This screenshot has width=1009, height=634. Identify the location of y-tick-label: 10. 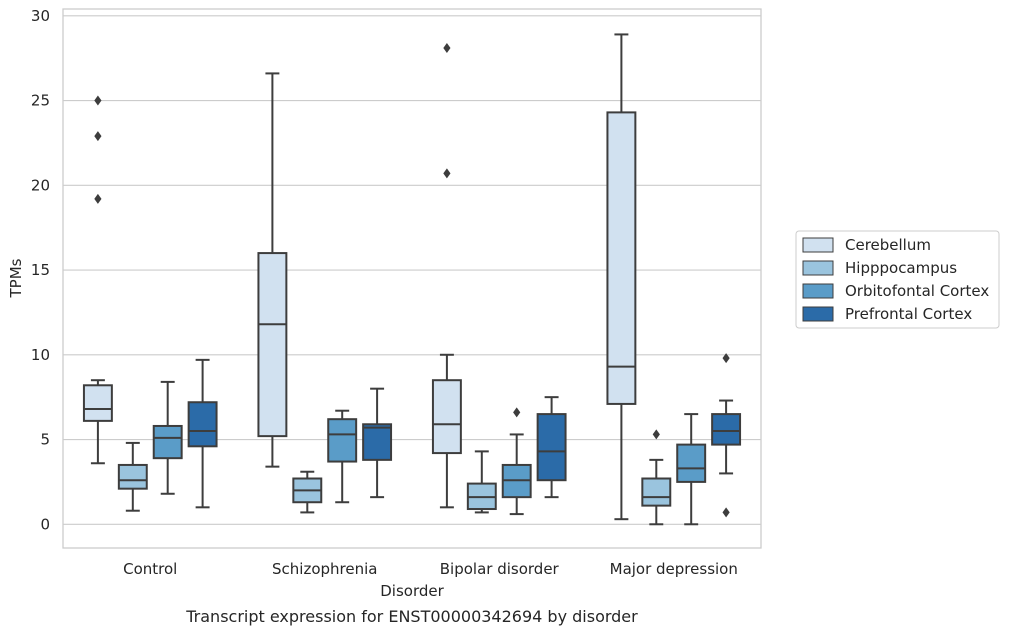
(40, 355).